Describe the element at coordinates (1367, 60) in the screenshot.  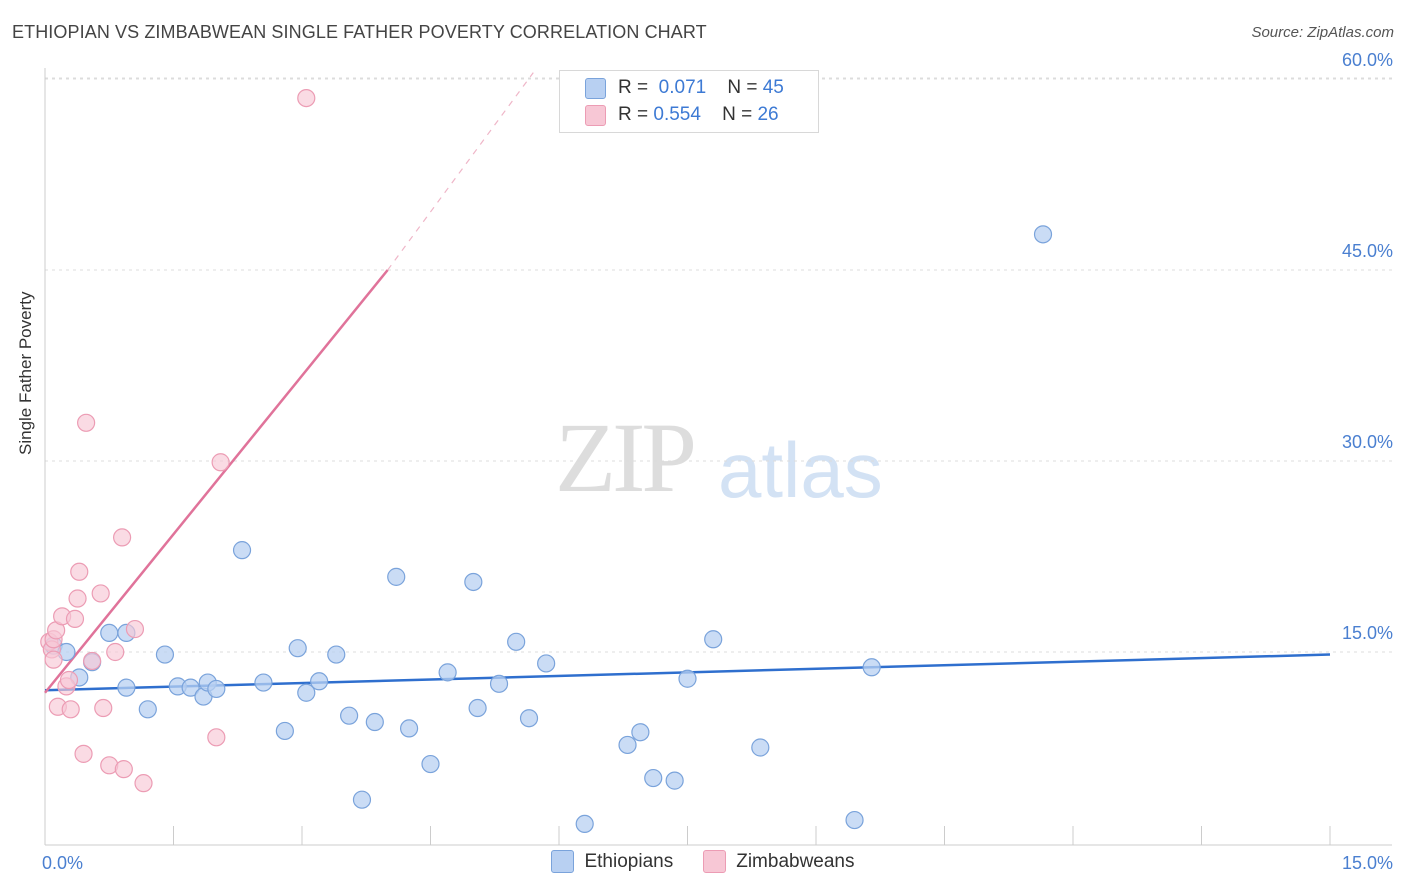
I see `y-tick-label-3: 60.0%` at that location.